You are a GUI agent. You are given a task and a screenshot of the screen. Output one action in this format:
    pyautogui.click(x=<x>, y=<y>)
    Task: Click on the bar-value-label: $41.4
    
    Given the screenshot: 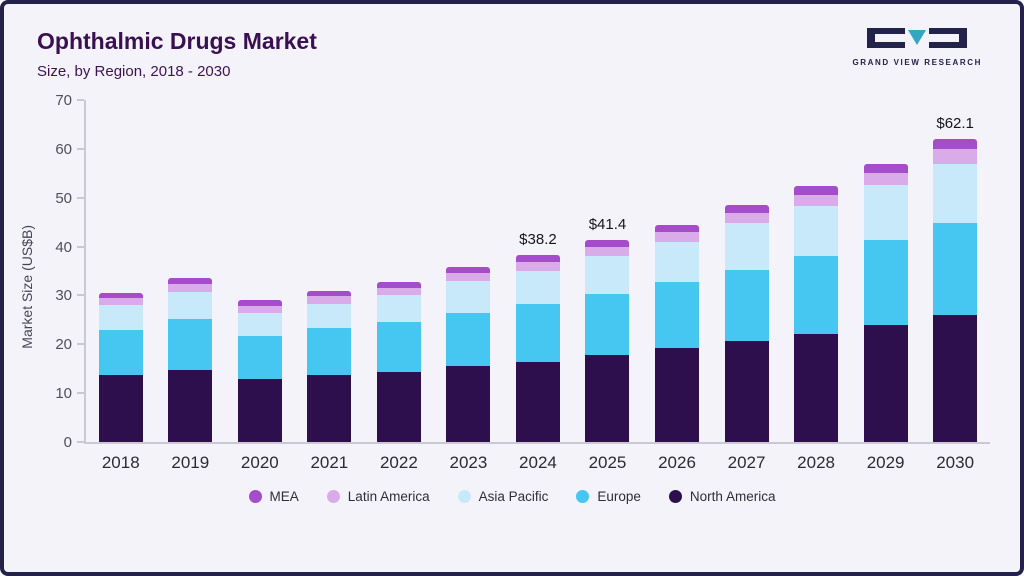 What is the action you would take?
    pyautogui.click(x=607, y=224)
    